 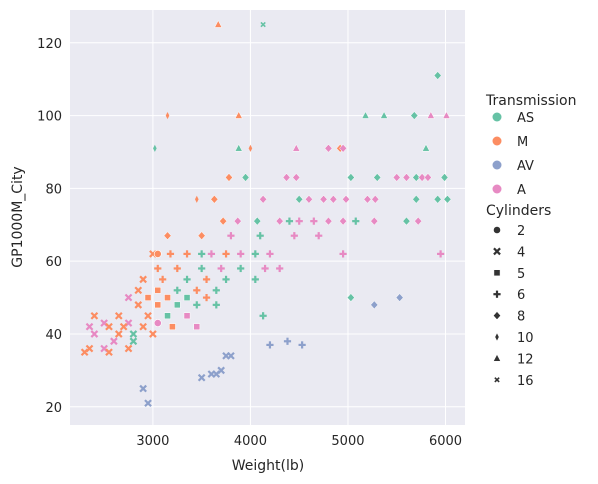 I want to click on x-tick-labels: 3000 4000 5000 6000, so click(x=299, y=441).